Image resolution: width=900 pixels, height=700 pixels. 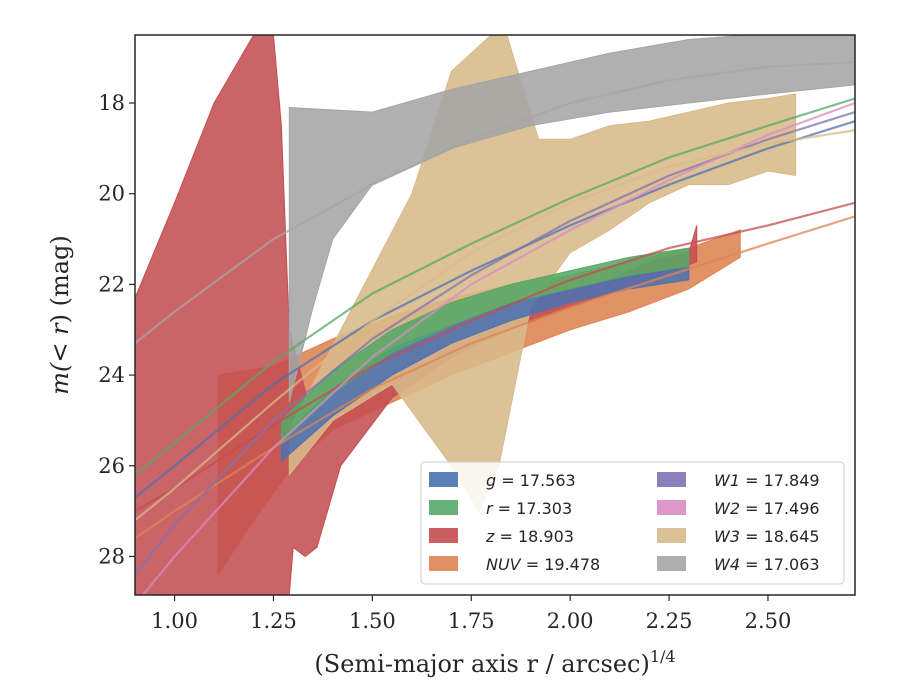 What do you see at coordinates (111, 466) in the screenshot?
I see `y-tick-label: 26` at bounding box center [111, 466].